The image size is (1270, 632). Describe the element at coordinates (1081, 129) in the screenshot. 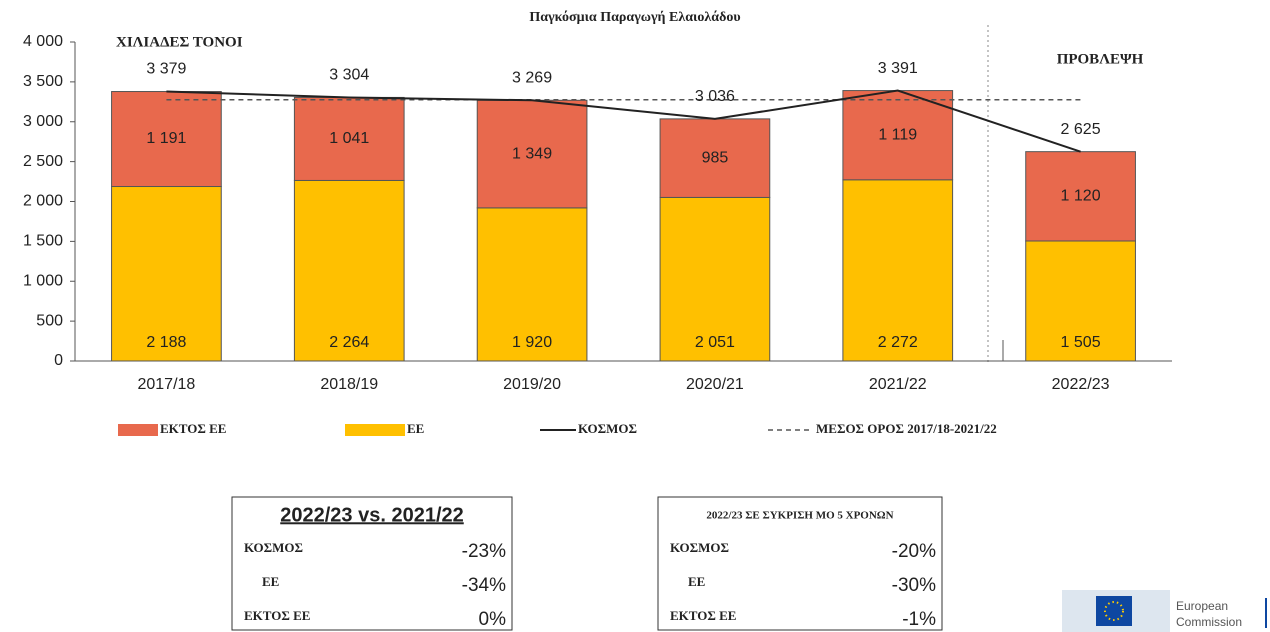

I see `data-label: 2 625` at that location.